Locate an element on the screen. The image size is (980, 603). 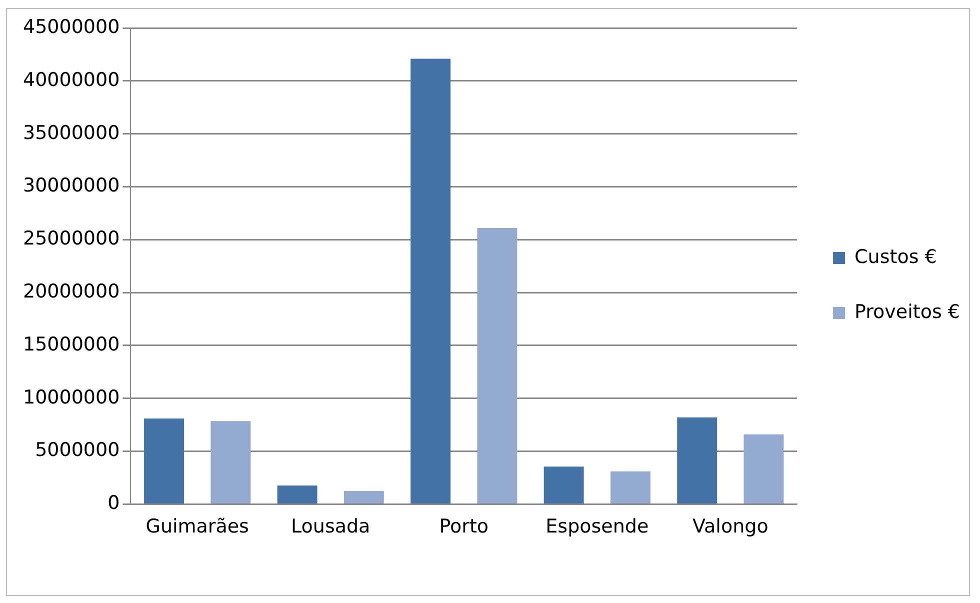
x-tick-label: Esposende is located at coordinates (597, 527).